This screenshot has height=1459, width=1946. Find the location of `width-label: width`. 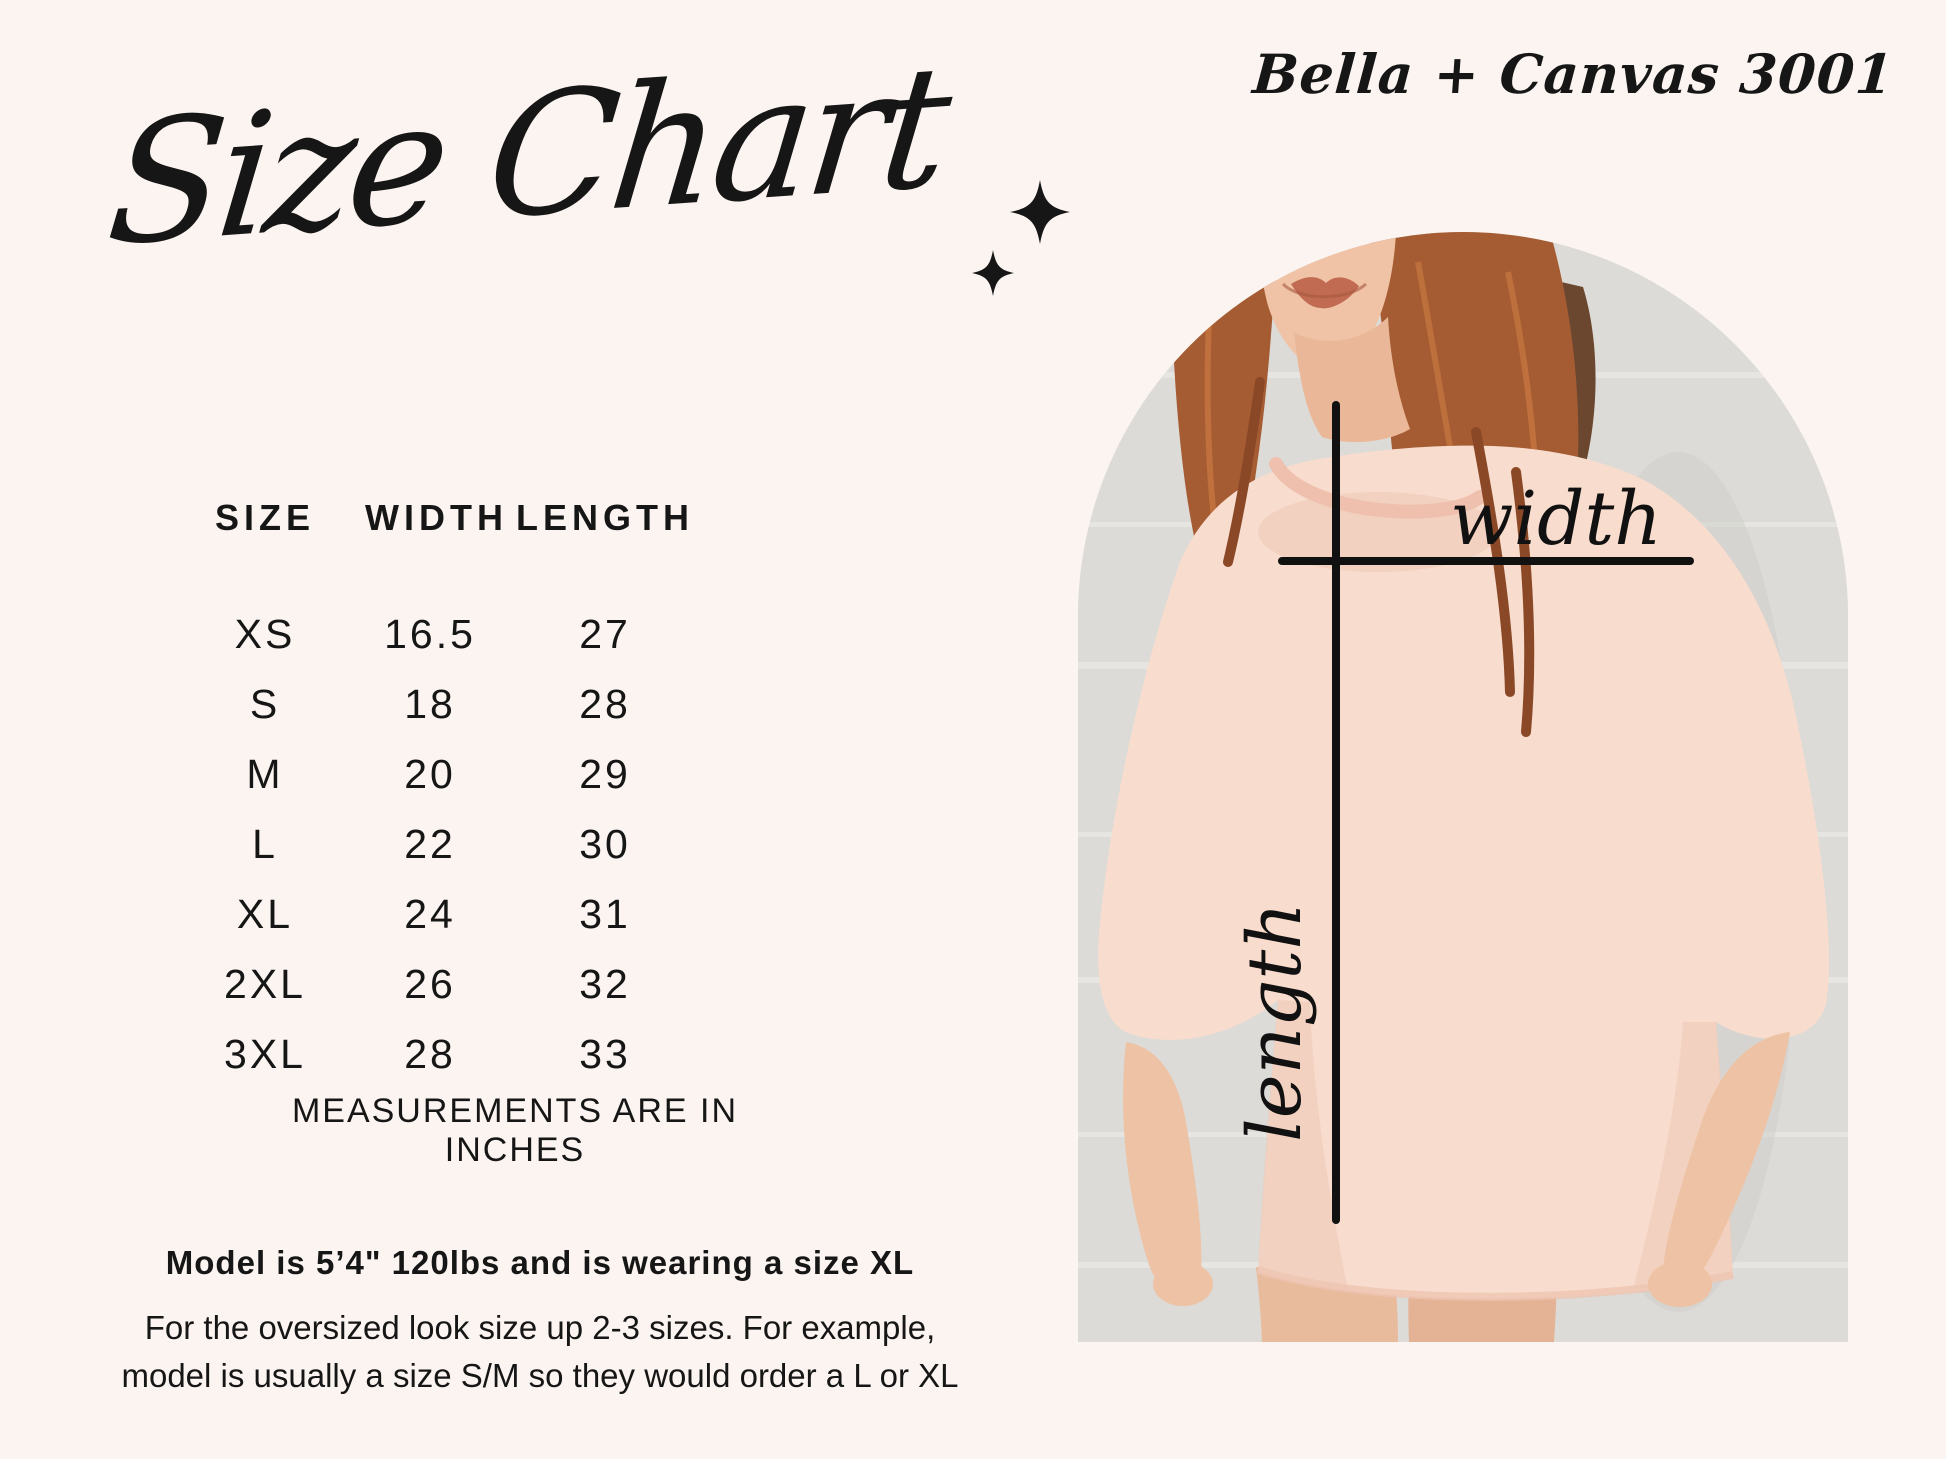

width-label: width is located at coordinates (1556, 519).